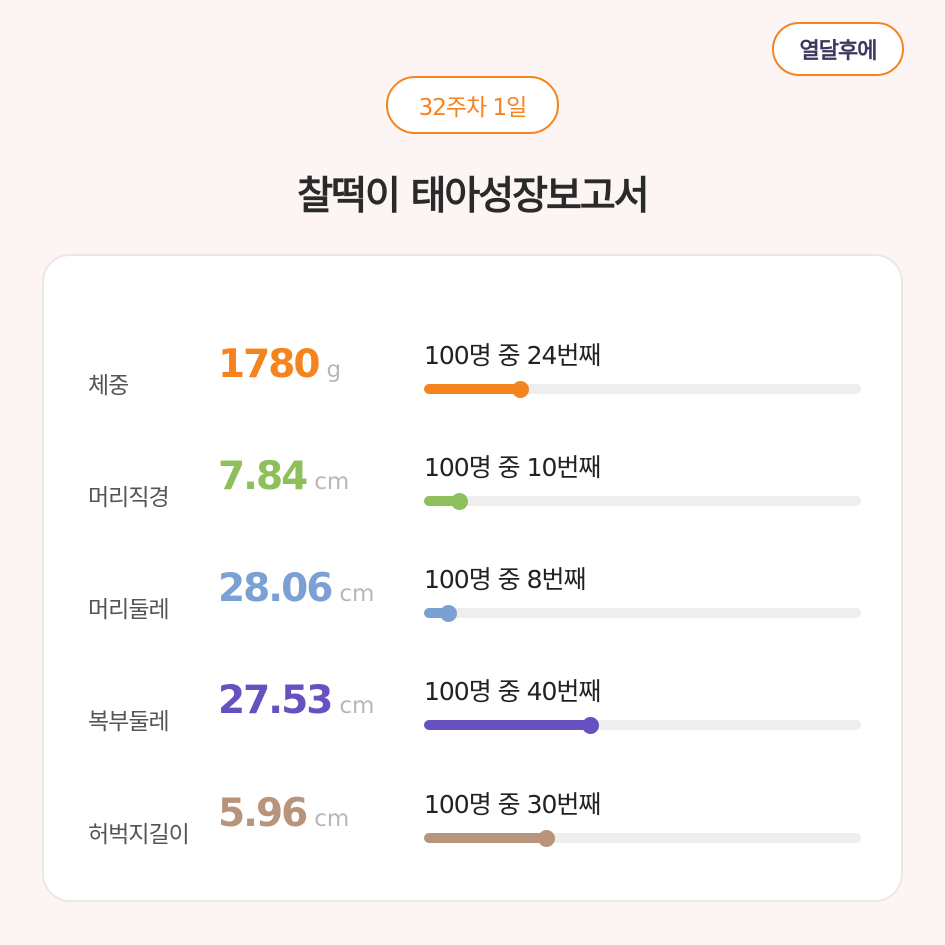  What do you see at coordinates (334, 370) in the screenshot?
I see `metric-unit: g` at bounding box center [334, 370].